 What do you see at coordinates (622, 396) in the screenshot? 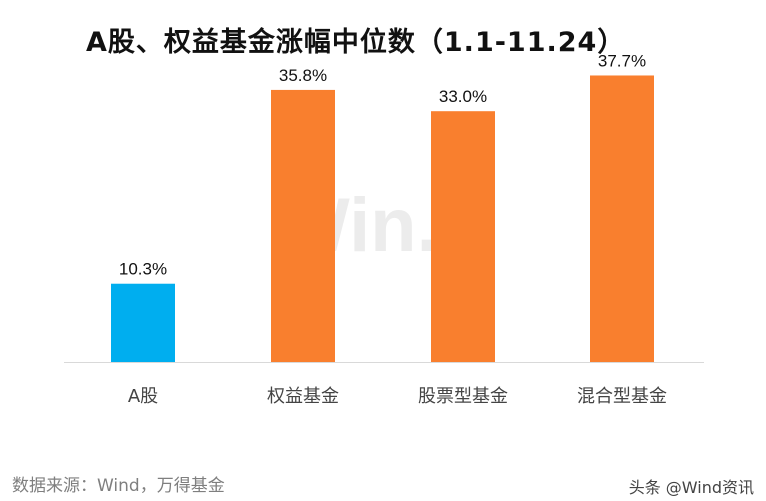
I see `category-label-3: 混合型基金` at bounding box center [622, 396].